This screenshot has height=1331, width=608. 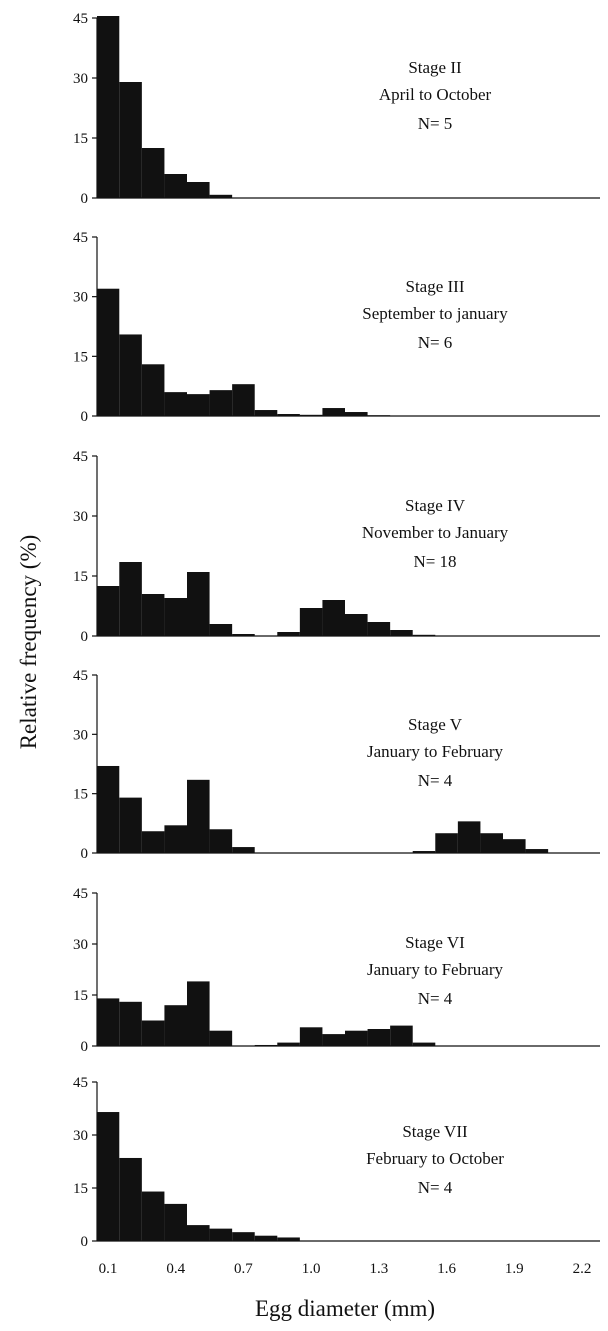 What do you see at coordinates (434, 561) in the screenshot?
I see `panel-n-label: N= 18` at bounding box center [434, 561].